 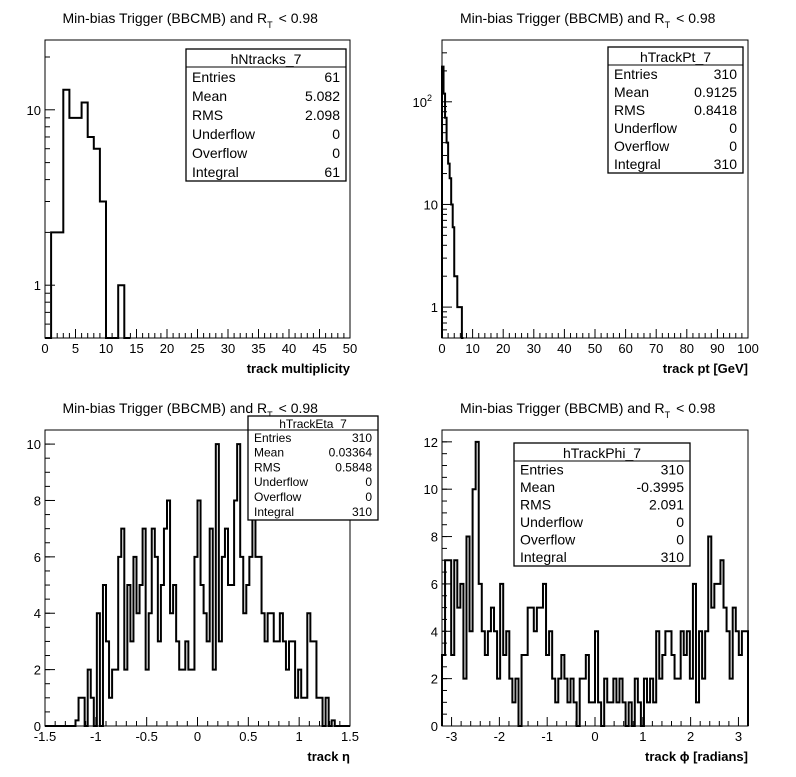 I want to click on x-tick-label: 5, so click(x=75, y=348).